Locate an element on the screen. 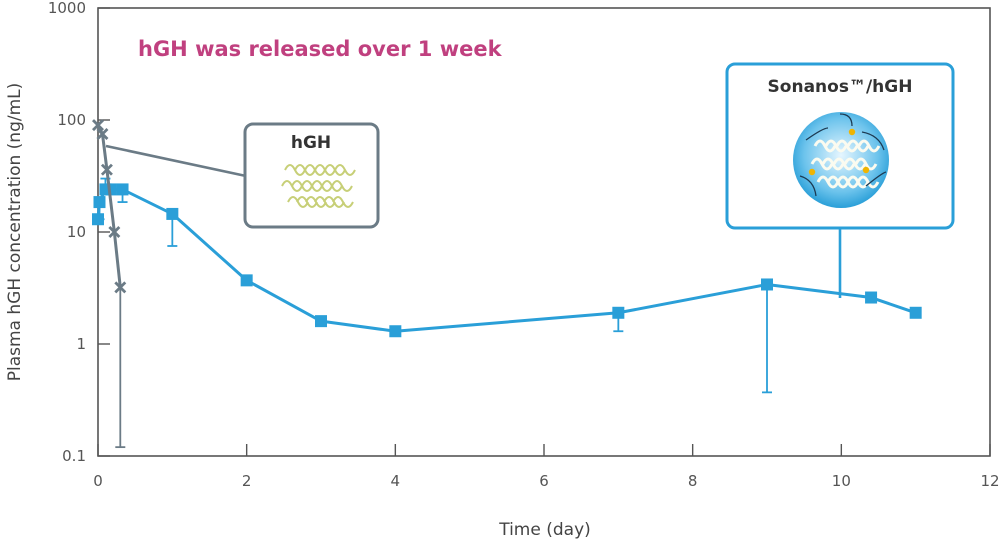 This screenshot has height=544, width=1000. nanoparticle-icon is located at coordinates (841, 160).